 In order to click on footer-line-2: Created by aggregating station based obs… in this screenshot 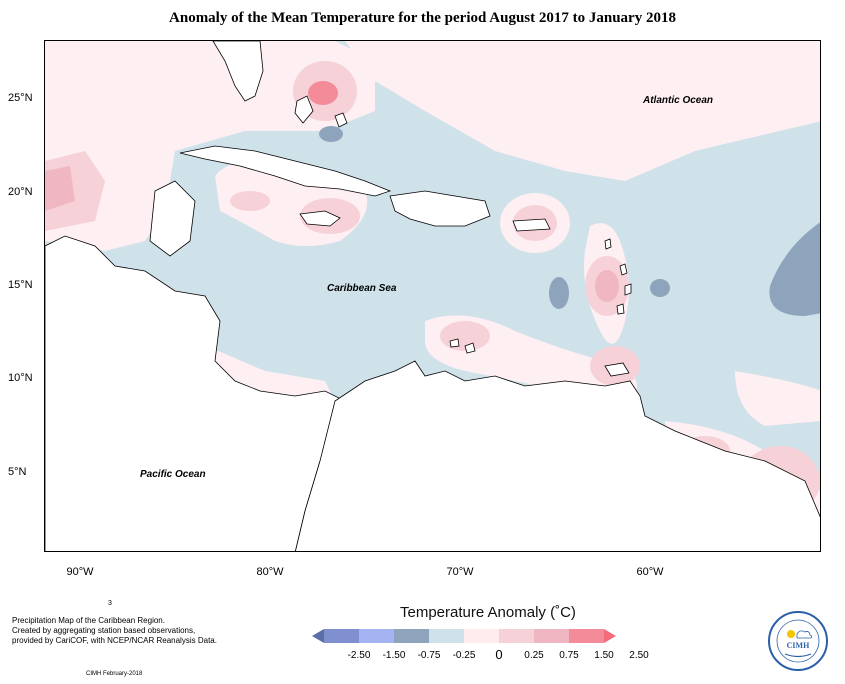, I will do `click(104, 630)`.